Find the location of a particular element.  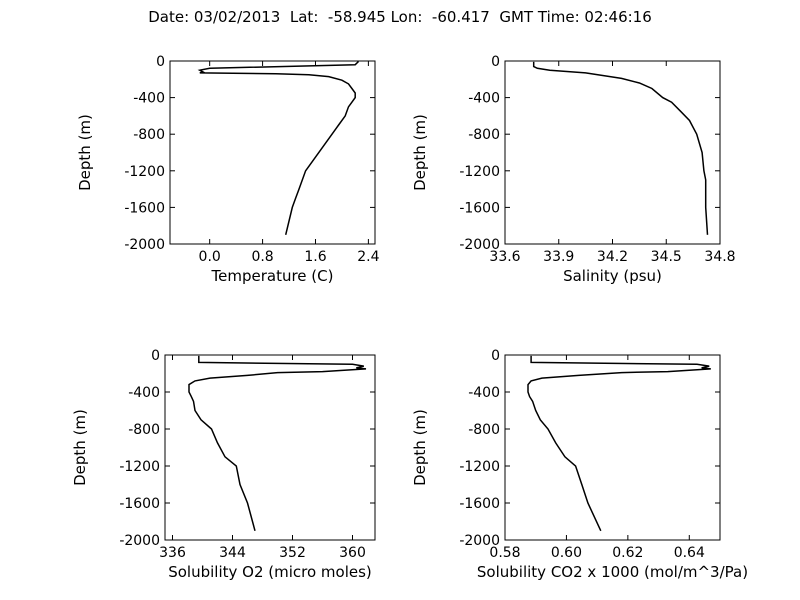

x-tick-label: 0.62 is located at coordinates (627, 553).